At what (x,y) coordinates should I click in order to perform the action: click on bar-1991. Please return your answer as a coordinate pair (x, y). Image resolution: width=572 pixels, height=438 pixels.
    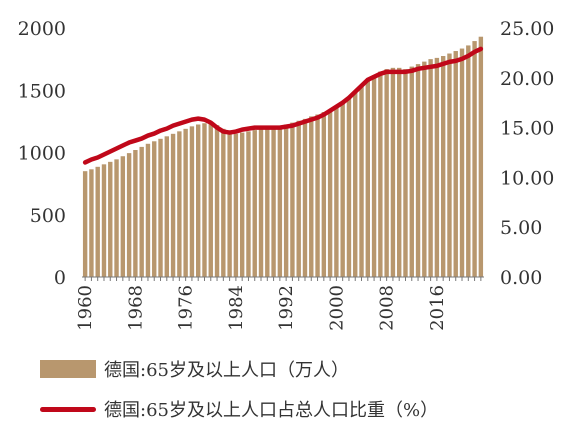
    Looking at the image, I should click on (280, 201).